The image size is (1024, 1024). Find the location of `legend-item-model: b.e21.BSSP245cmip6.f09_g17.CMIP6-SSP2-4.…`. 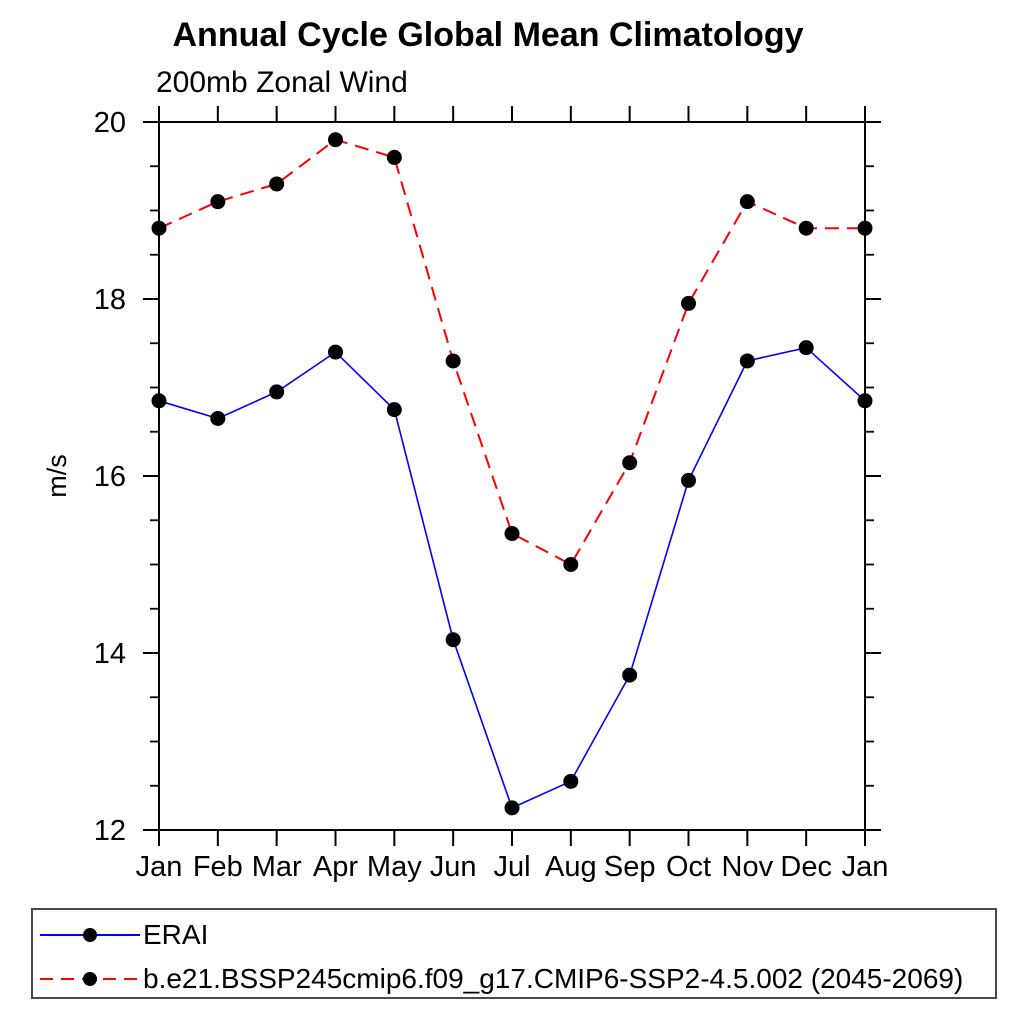

legend-item-model: b.e21.BSSP245cmip6.f09_g17.CMIP6-SSP2-4.… is located at coordinates (498, 978).